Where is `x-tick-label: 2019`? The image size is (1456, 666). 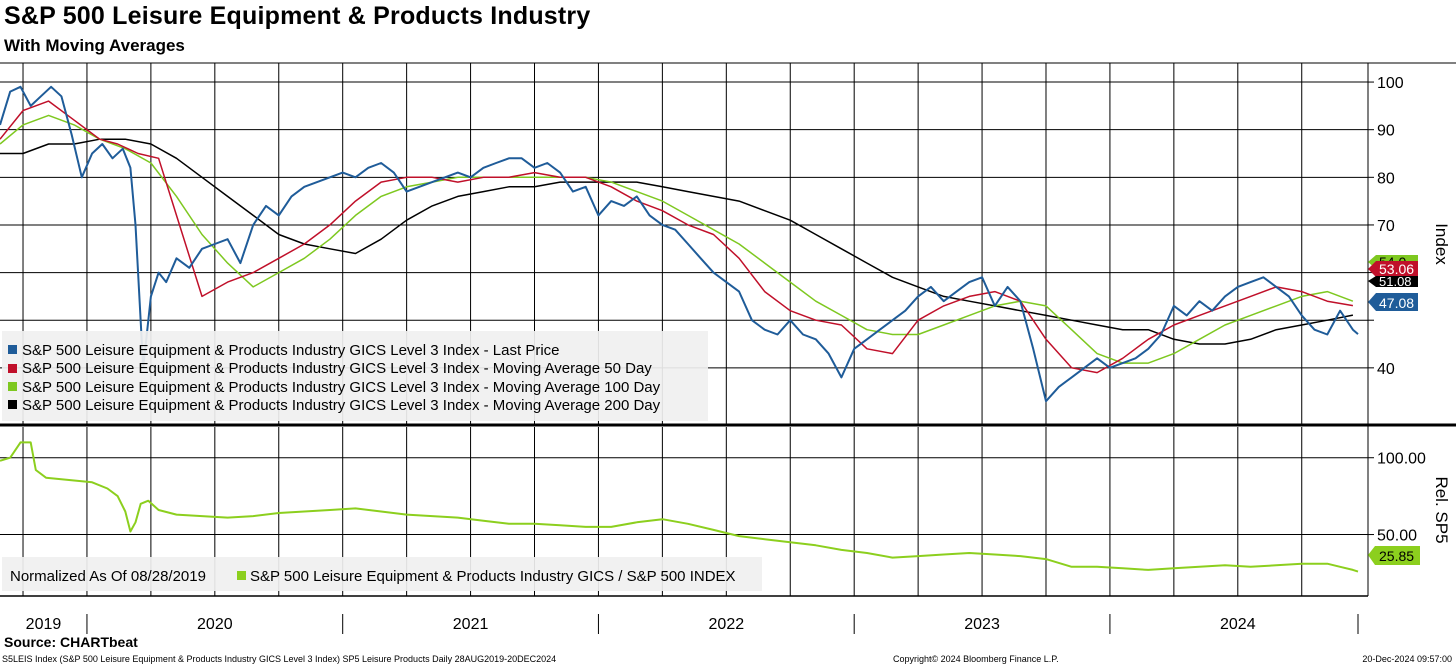 x-tick-label: 2019 is located at coordinates (44, 624).